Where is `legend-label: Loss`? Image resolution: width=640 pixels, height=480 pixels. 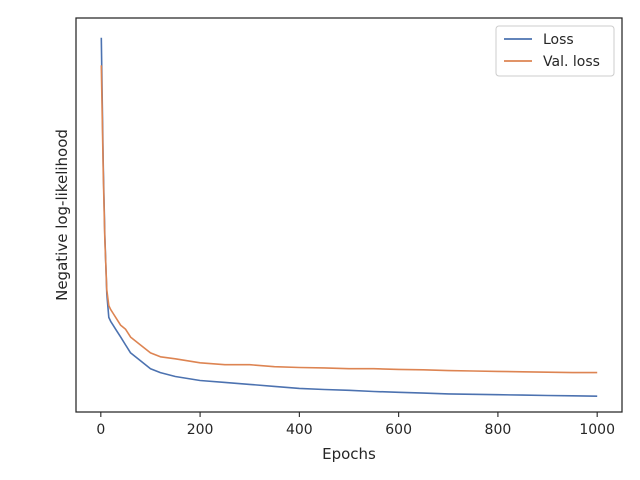
legend-label: Loss is located at coordinates (558, 40).